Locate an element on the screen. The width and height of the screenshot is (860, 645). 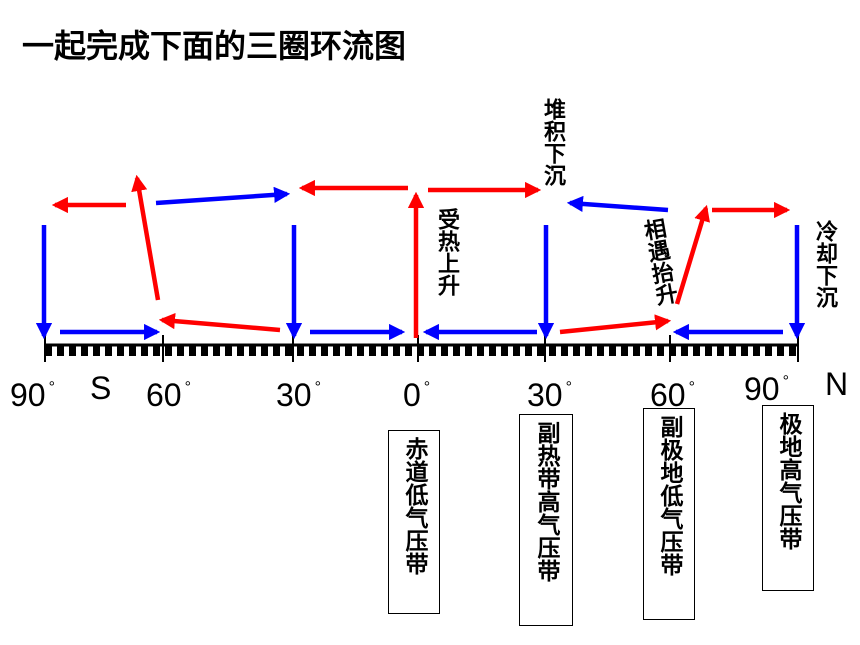
arrow-rise-60s is located at coordinates (146, 237).